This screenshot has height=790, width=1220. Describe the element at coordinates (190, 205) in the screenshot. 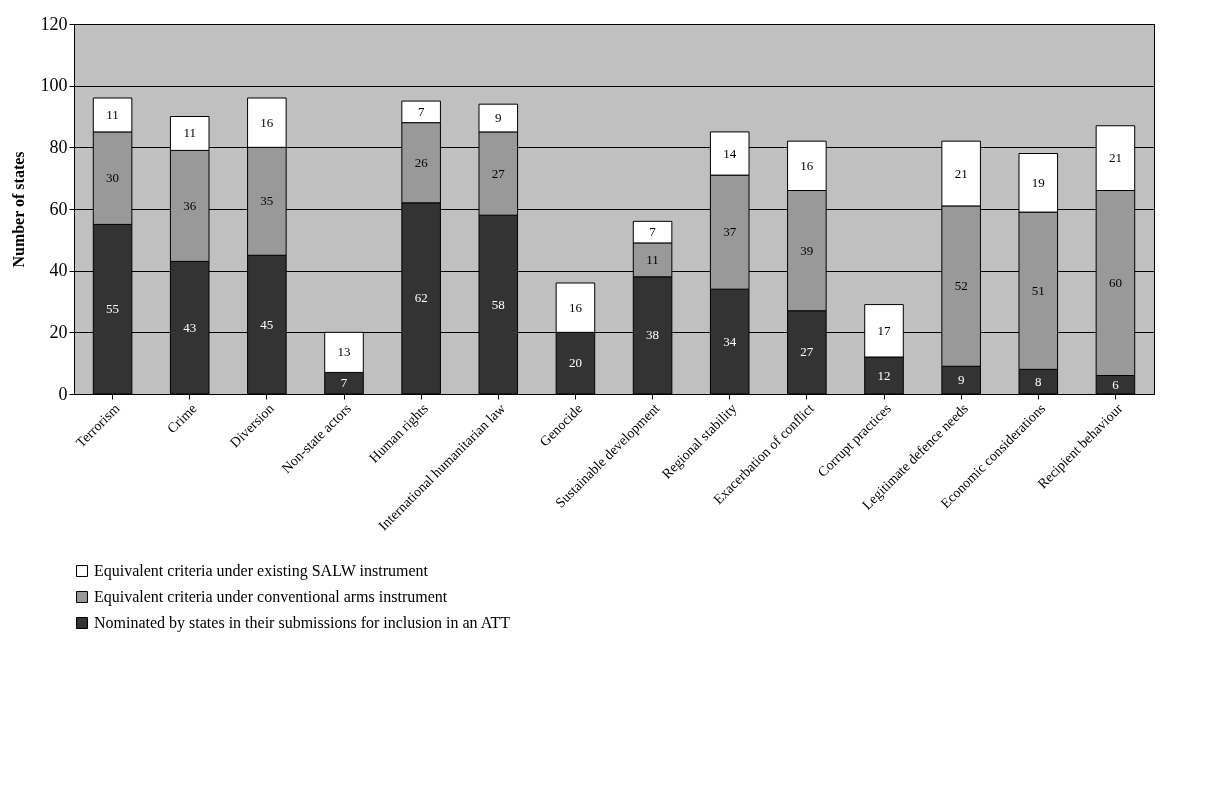

I see `data-label: 36` at that location.